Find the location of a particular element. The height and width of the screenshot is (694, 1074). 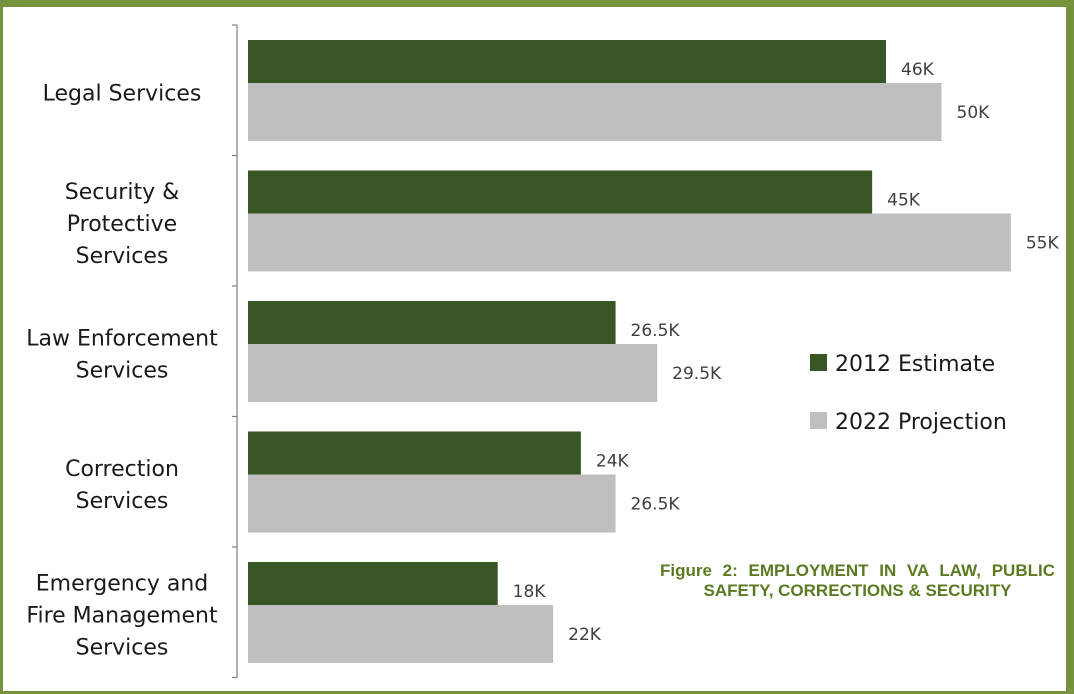

category-label: Protective is located at coordinates (122, 224).